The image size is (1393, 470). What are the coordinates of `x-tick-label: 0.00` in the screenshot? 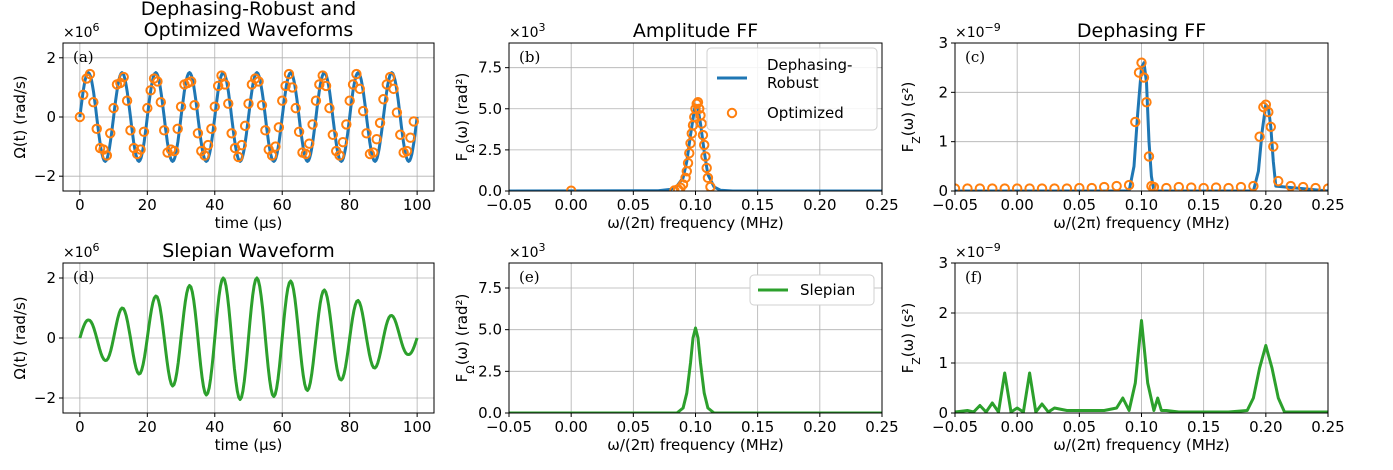 It's located at (1016, 205).